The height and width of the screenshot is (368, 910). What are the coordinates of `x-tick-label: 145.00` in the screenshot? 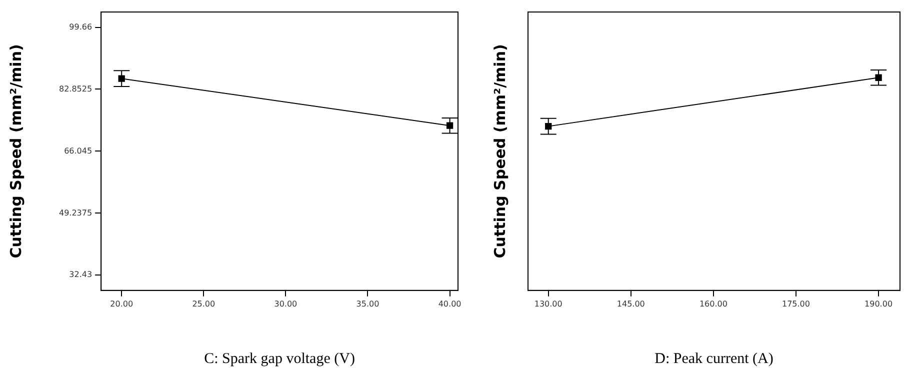 It's located at (630, 303).